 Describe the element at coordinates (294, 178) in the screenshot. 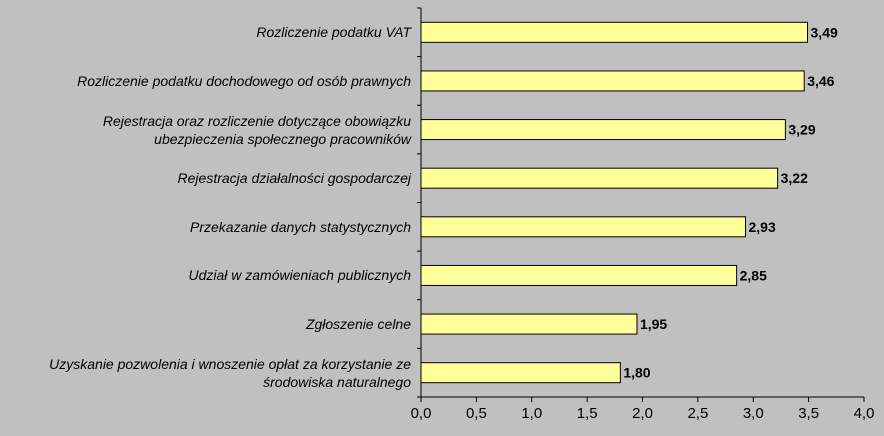

I see `category-label-line: Rejestracja działalności gospodarczej` at that location.